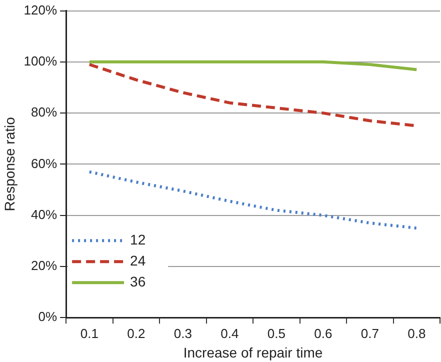  I want to click on y-tick-label: 40%, so click(44, 214).